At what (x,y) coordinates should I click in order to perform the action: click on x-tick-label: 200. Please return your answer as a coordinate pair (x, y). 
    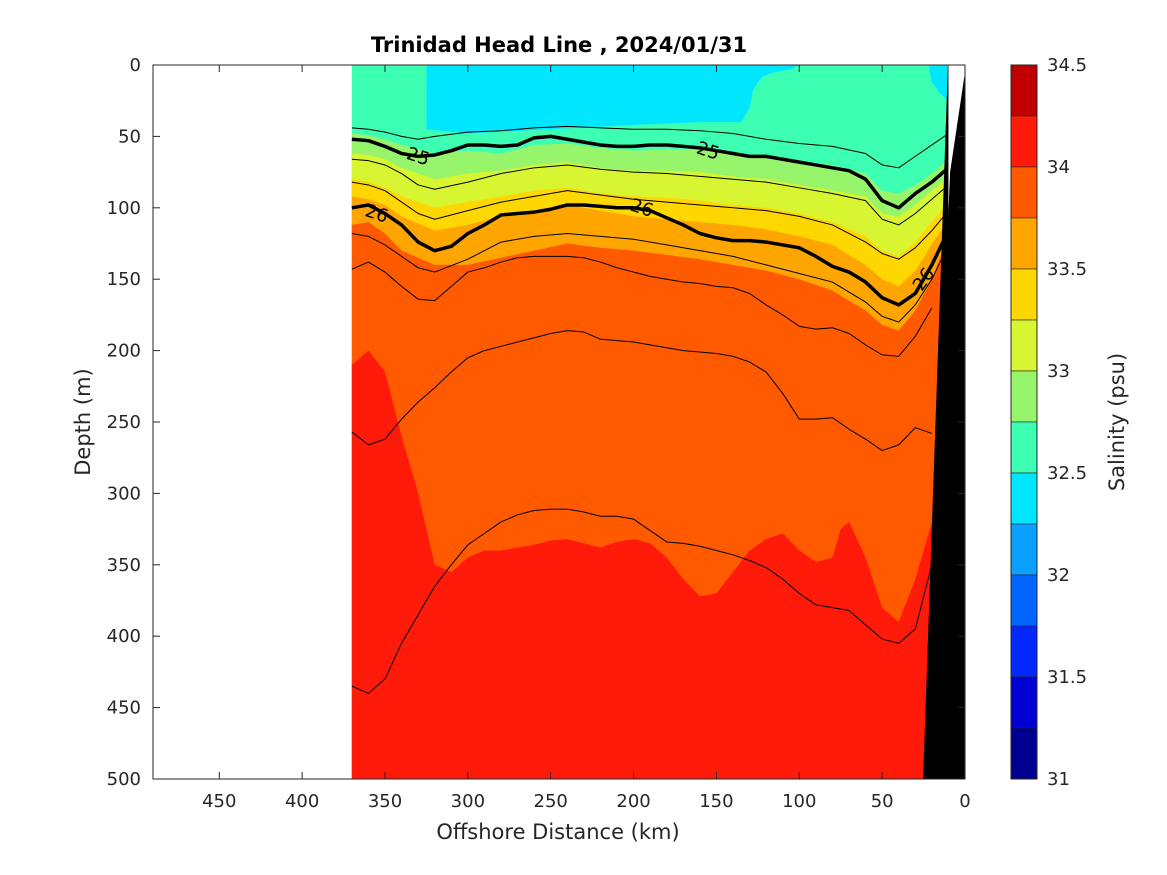
    Looking at the image, I should click on (633, 801).